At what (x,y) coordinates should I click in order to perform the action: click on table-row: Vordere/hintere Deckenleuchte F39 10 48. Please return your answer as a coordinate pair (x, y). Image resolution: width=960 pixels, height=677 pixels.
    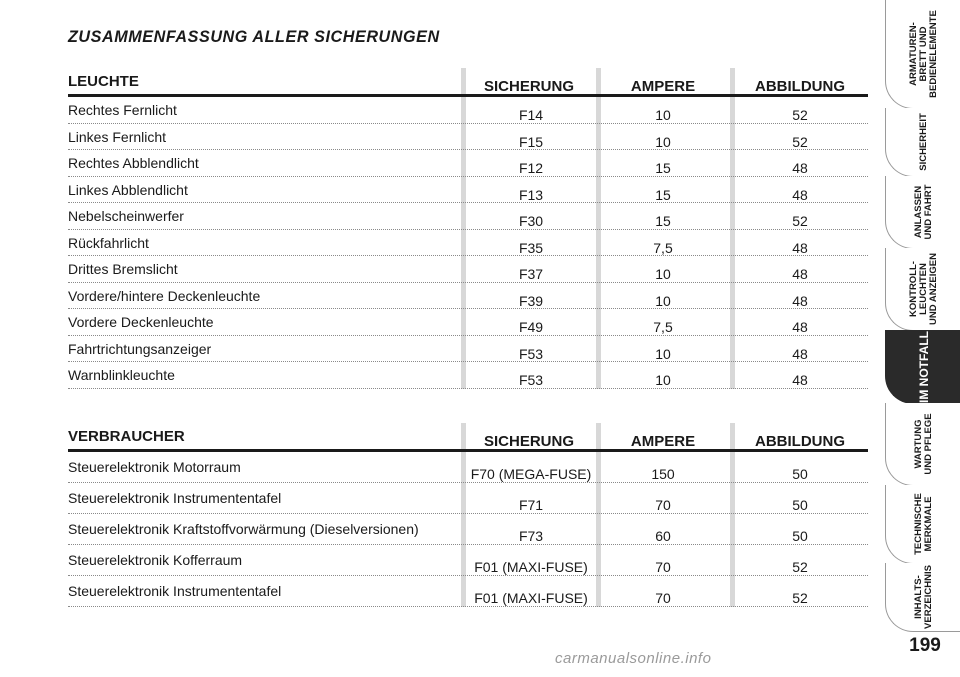
    Looking at the image, I should click on (468, 296).